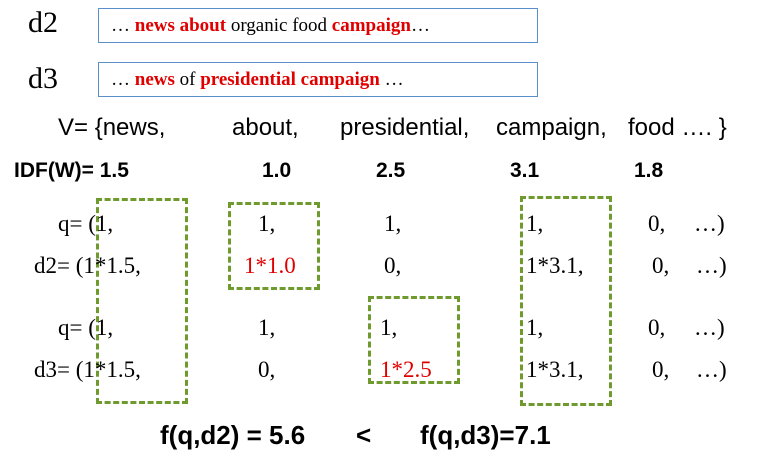  Describe the element at coordinates (267, 223) in the screenshot. I see `vec-q1-about: 1,` at that location.